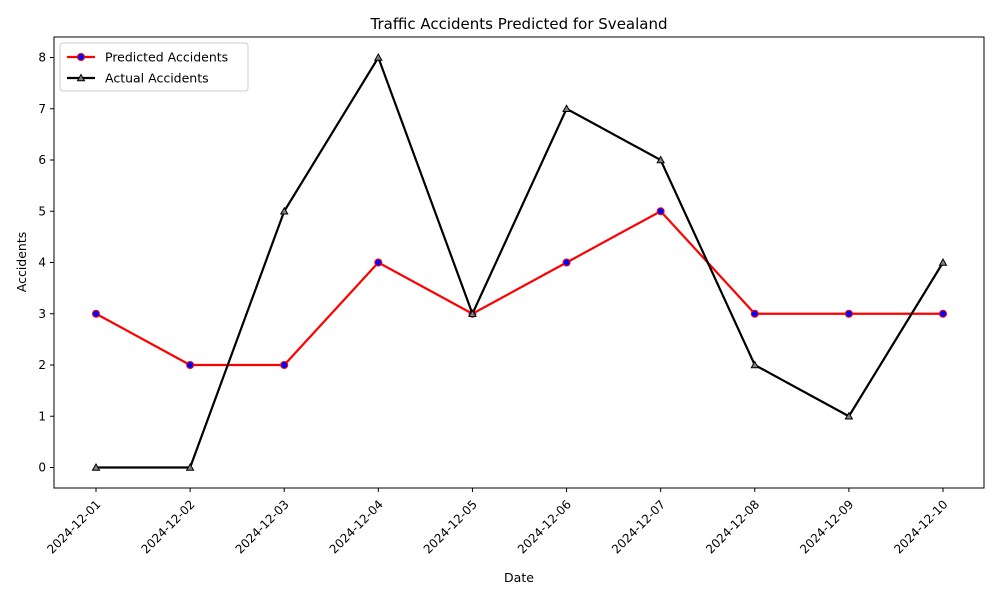 The width and height of the screenshot is (1000, 600). Describe the element at coordinates (519, 577) in the screenshot. I see `x-axis-label: Date` at that location.